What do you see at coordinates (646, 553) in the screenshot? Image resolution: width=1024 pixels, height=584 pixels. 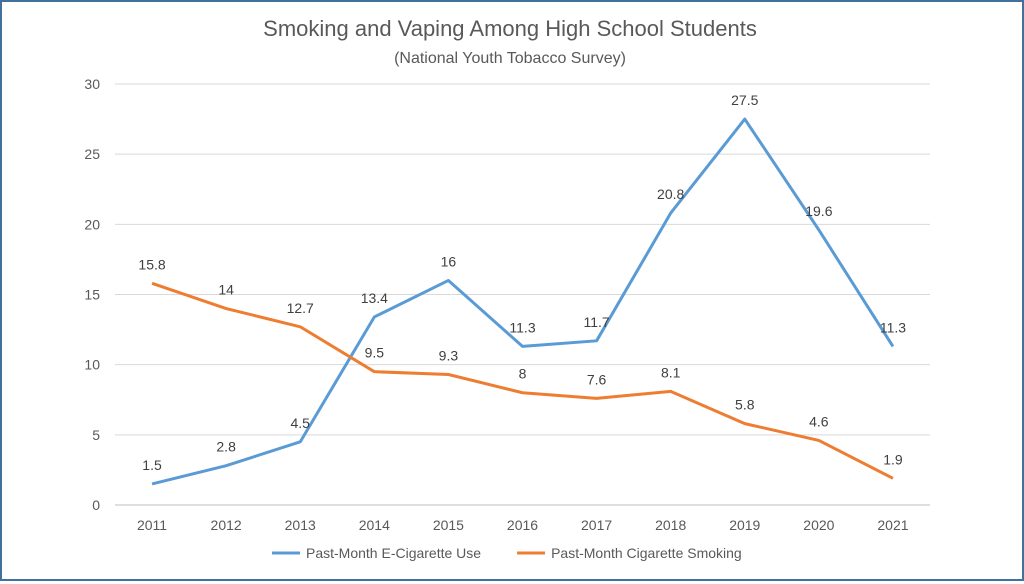 I see `legend-label: Past-Month Cigarette Smoking` at bounding box center [646, 553].